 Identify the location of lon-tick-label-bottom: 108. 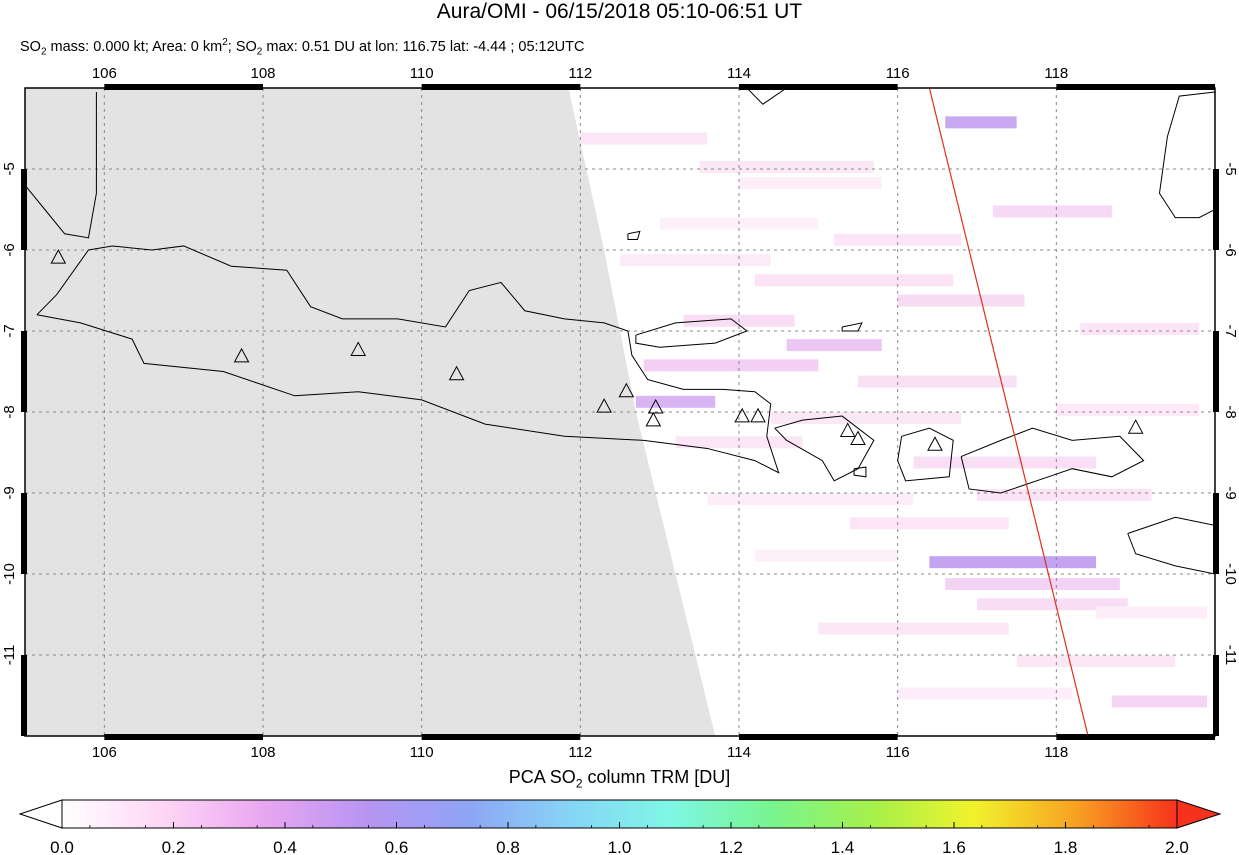
(262, 752).